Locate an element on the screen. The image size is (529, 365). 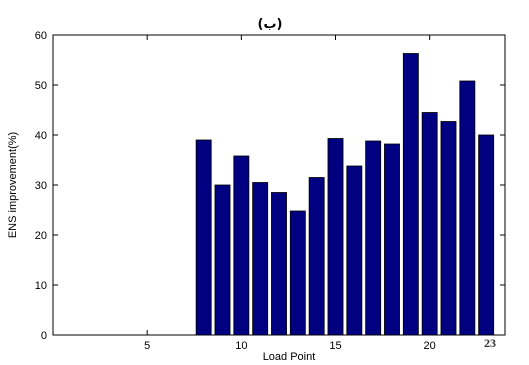
y-tick-label: 0 is located at coordinates (44, 336).